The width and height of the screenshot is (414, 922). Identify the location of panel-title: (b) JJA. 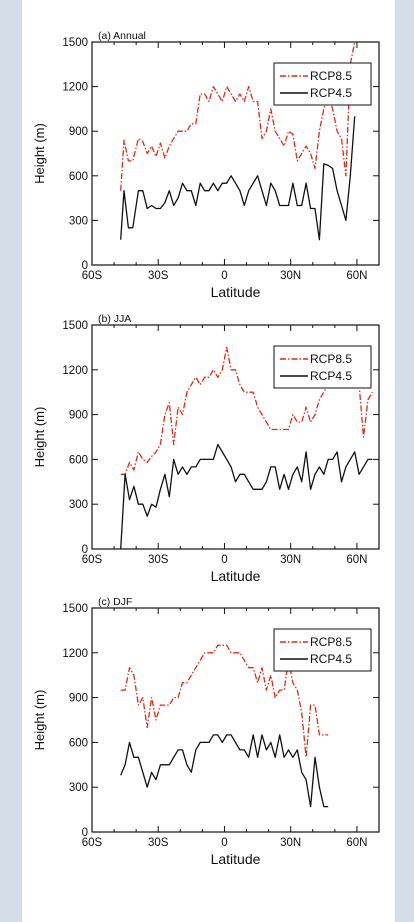
(114, 319).